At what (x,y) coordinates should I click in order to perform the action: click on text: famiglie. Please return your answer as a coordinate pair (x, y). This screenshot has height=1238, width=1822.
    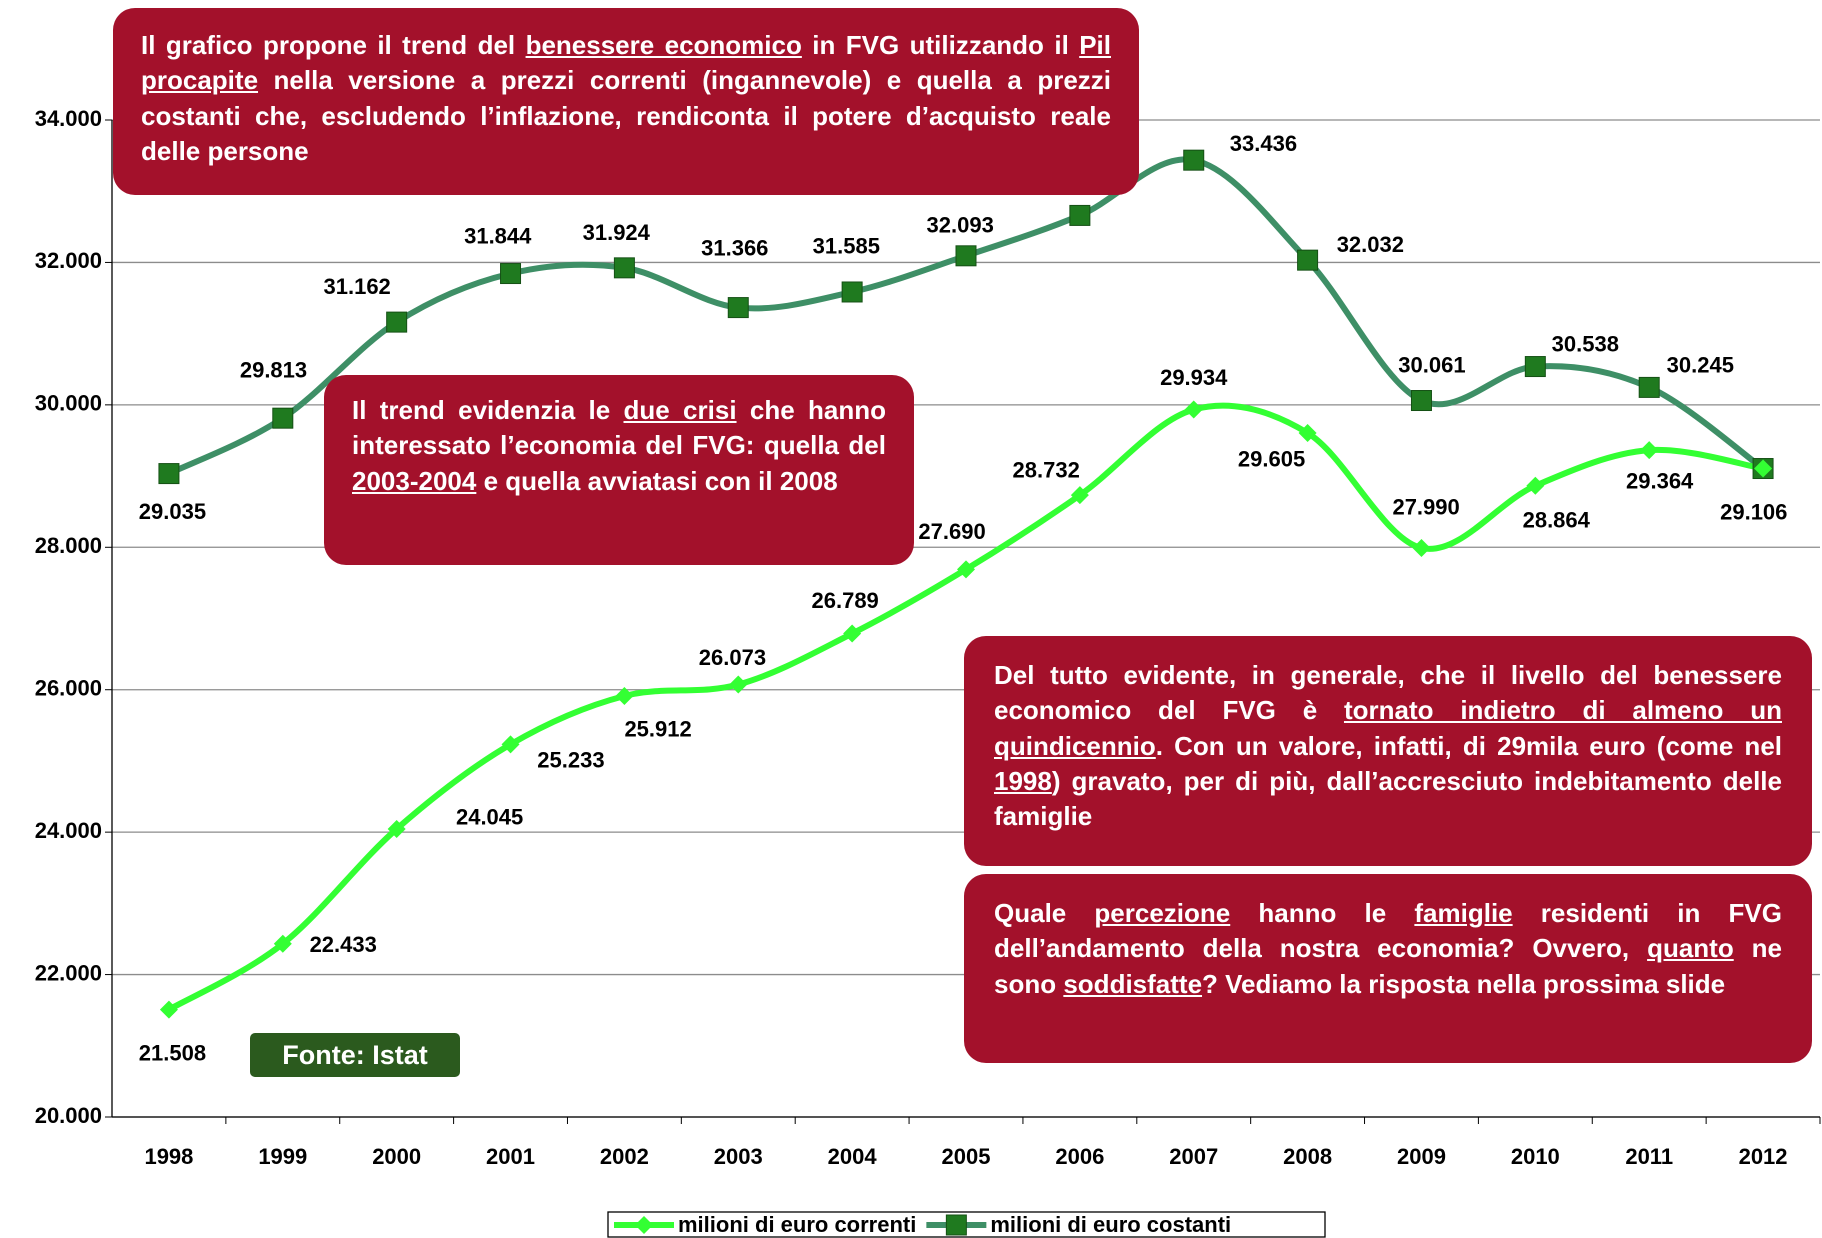
    Looking at the image, I should click on (1463, 913).